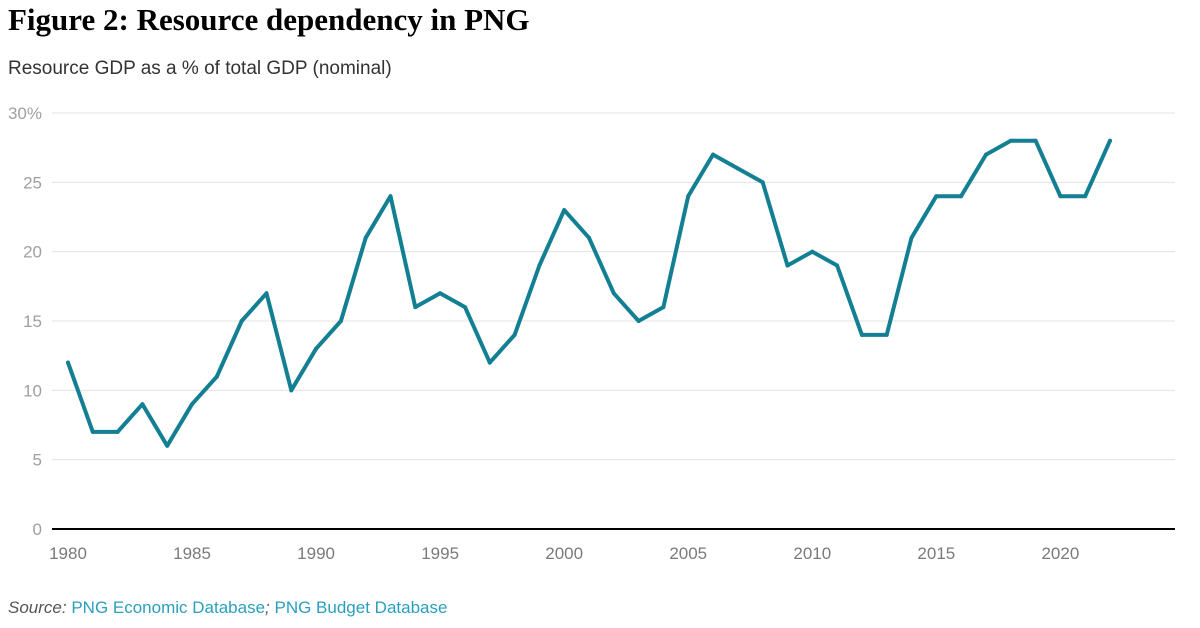  I want to click on data-point-1992, so click(365, 237).